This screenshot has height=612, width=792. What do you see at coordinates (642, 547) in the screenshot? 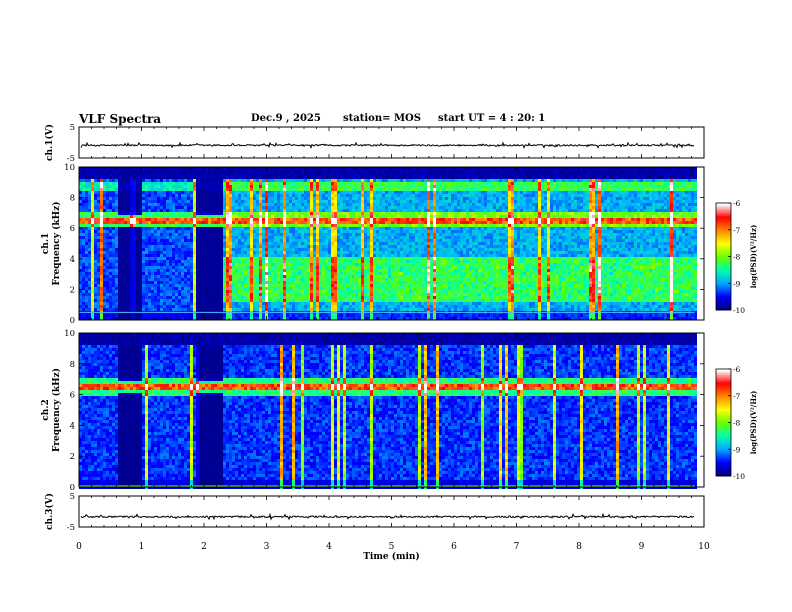
I see `x-tick-label: 9` at bounding box center [642, 547].